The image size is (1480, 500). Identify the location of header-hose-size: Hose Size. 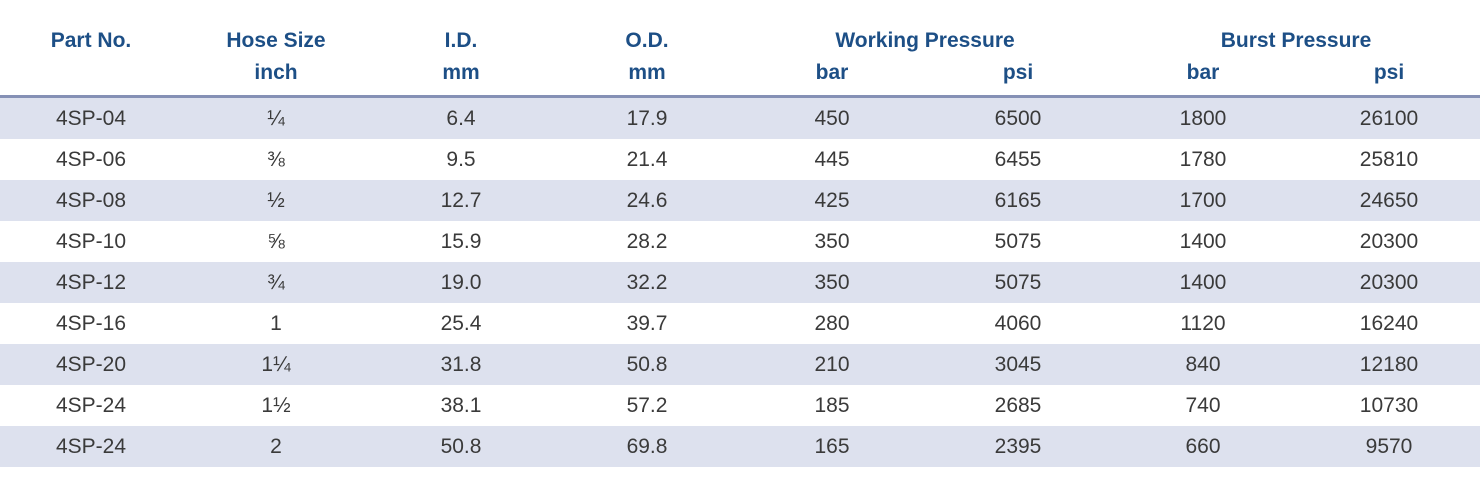
(276, 40).